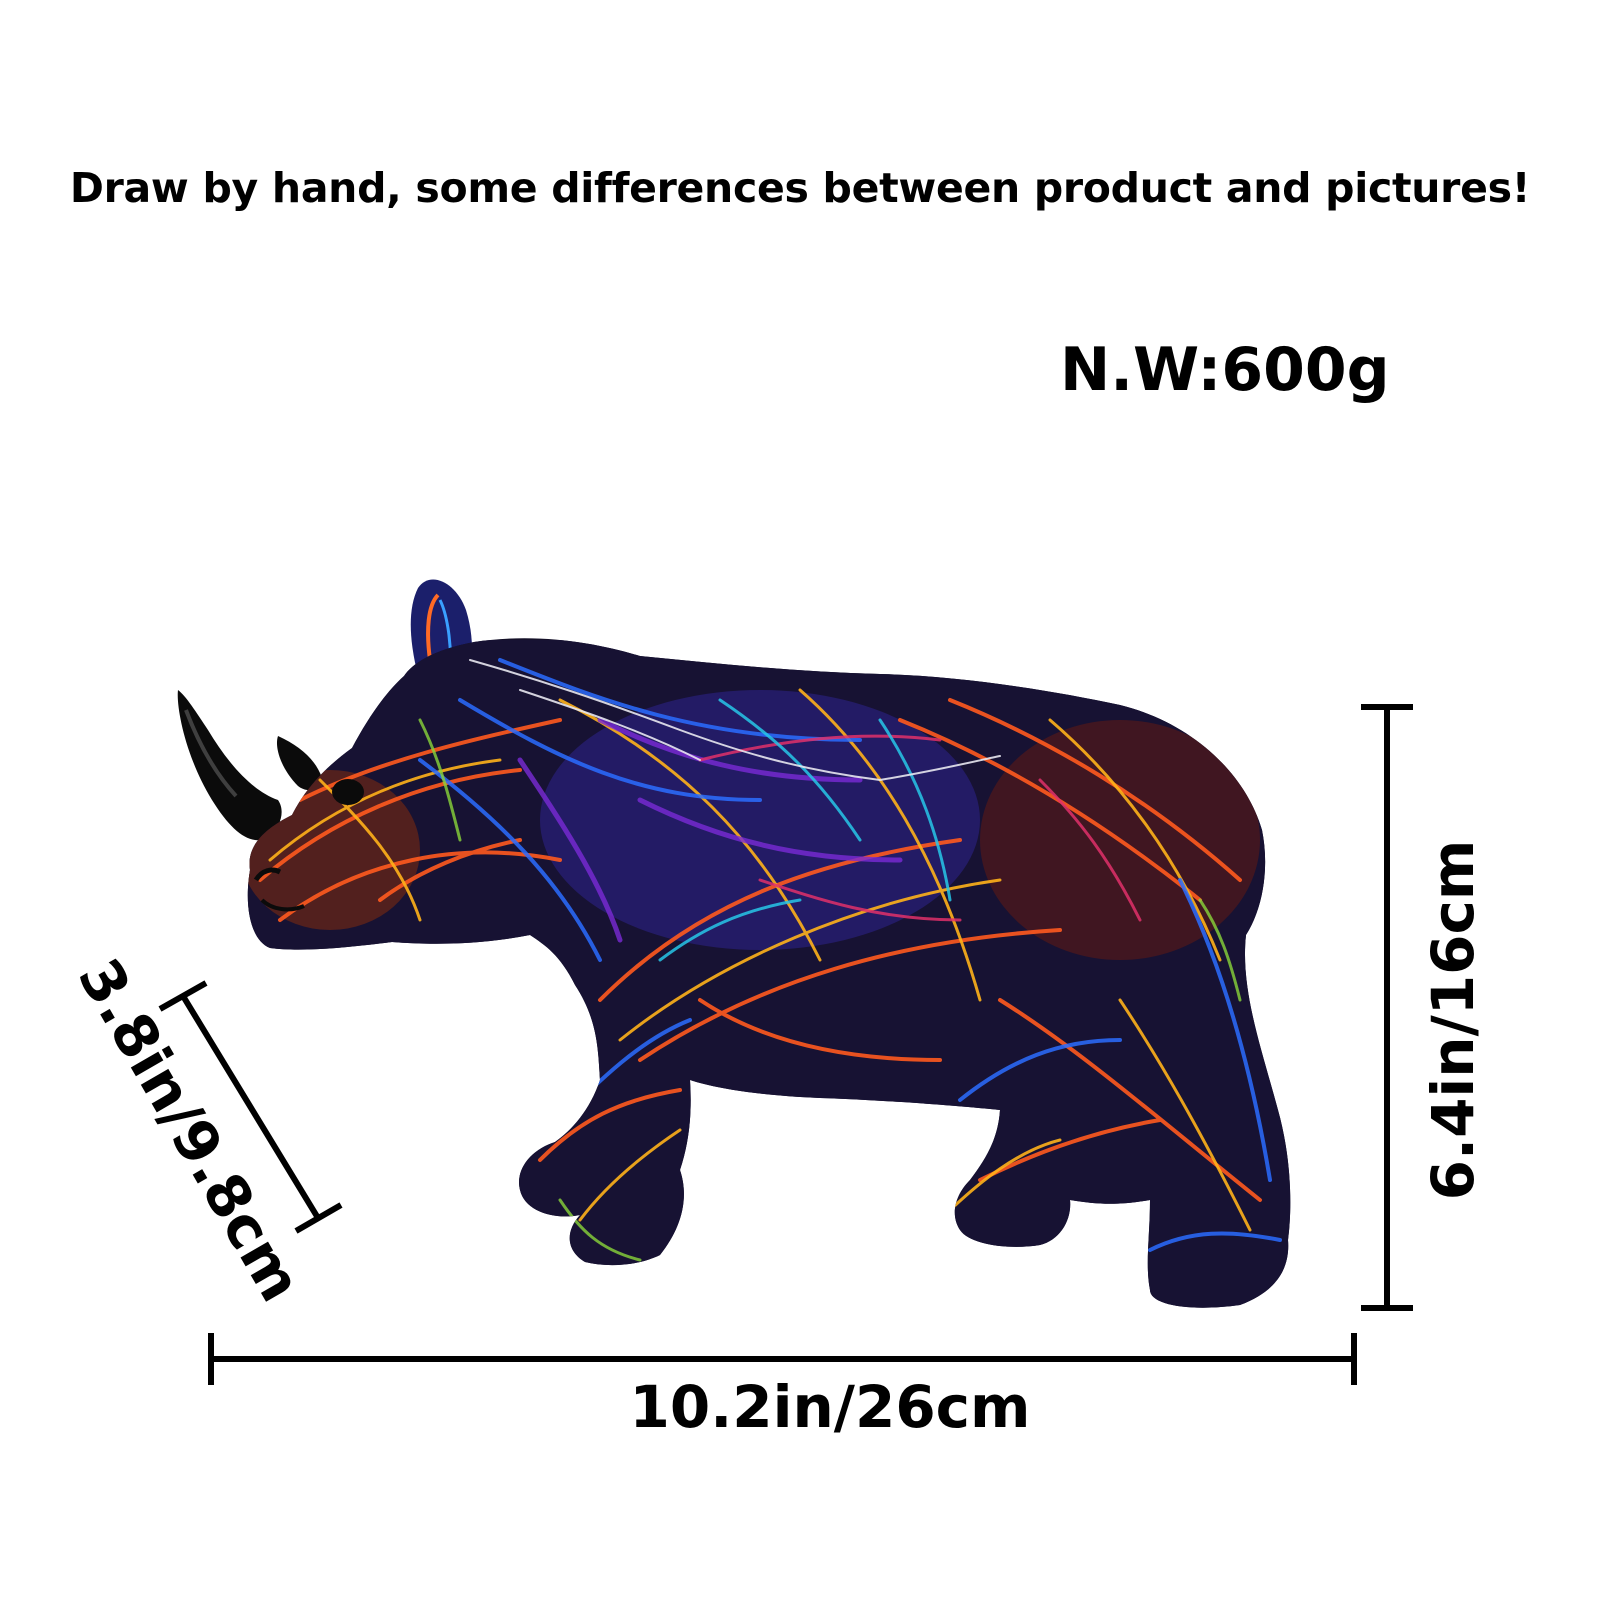  What do you see at coordinates (299, 763) in the screenshot?
I see `rhino-rear-horn` at bounding box center [299, 763].